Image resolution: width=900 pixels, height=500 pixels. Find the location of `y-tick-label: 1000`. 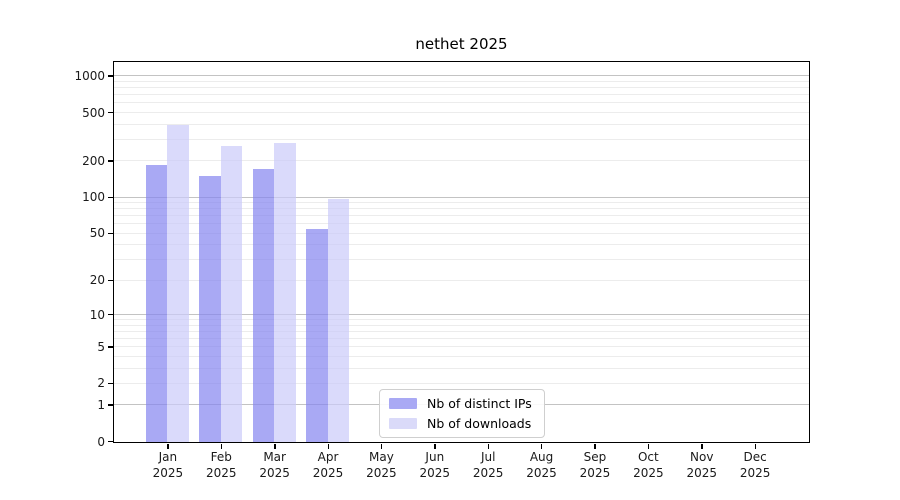

y-tick-label: 1000 is located at coordinates (89, 75).